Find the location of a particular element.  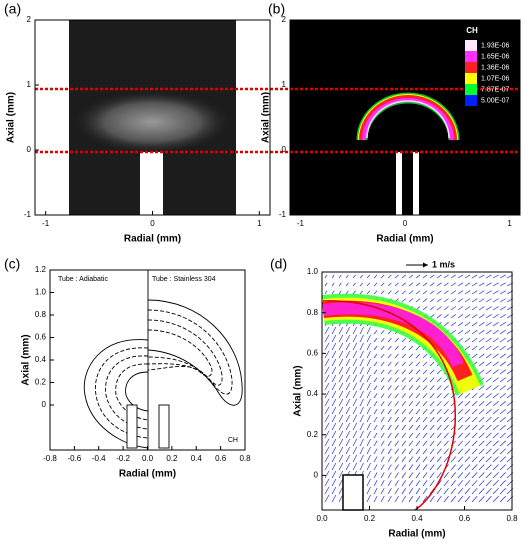

annotation: 1 m/s is located at coordinates (443, 264).